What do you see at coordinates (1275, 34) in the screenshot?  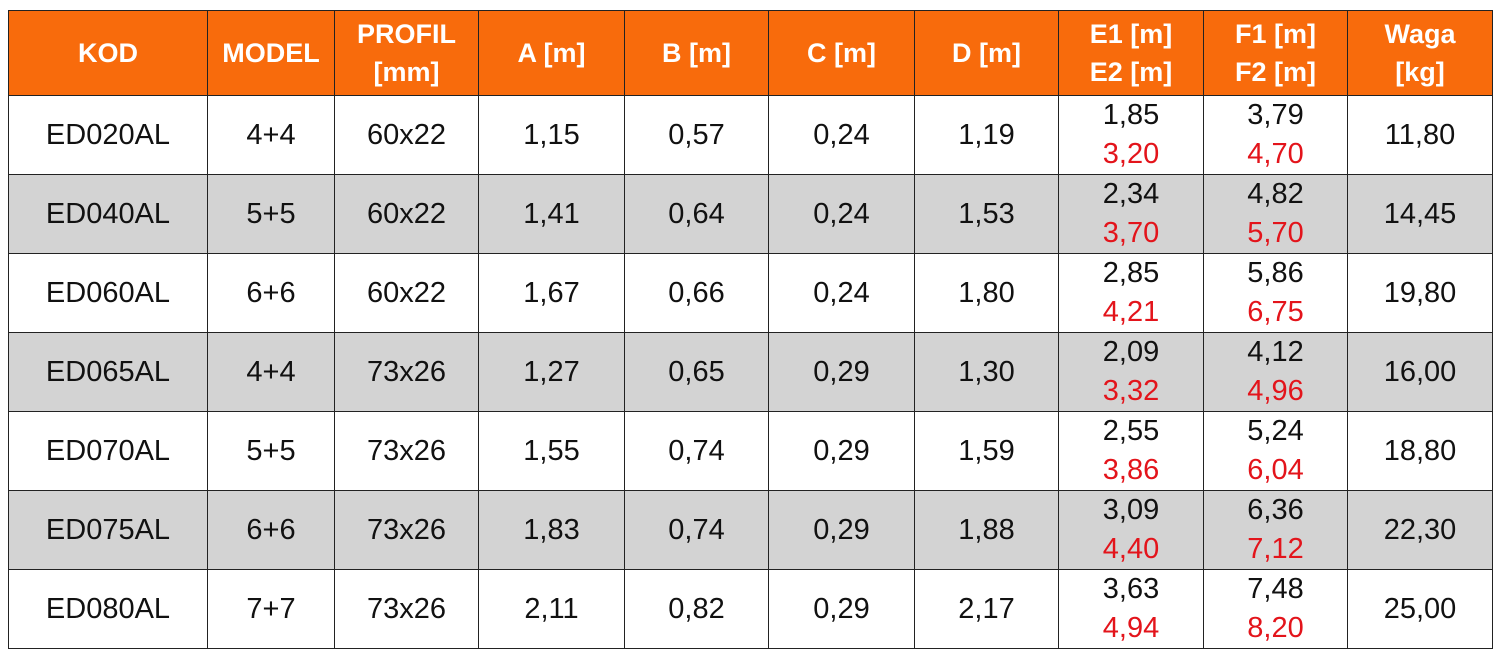 I see `cell-line: F1 [m]` at bounding box center [1275, 34].